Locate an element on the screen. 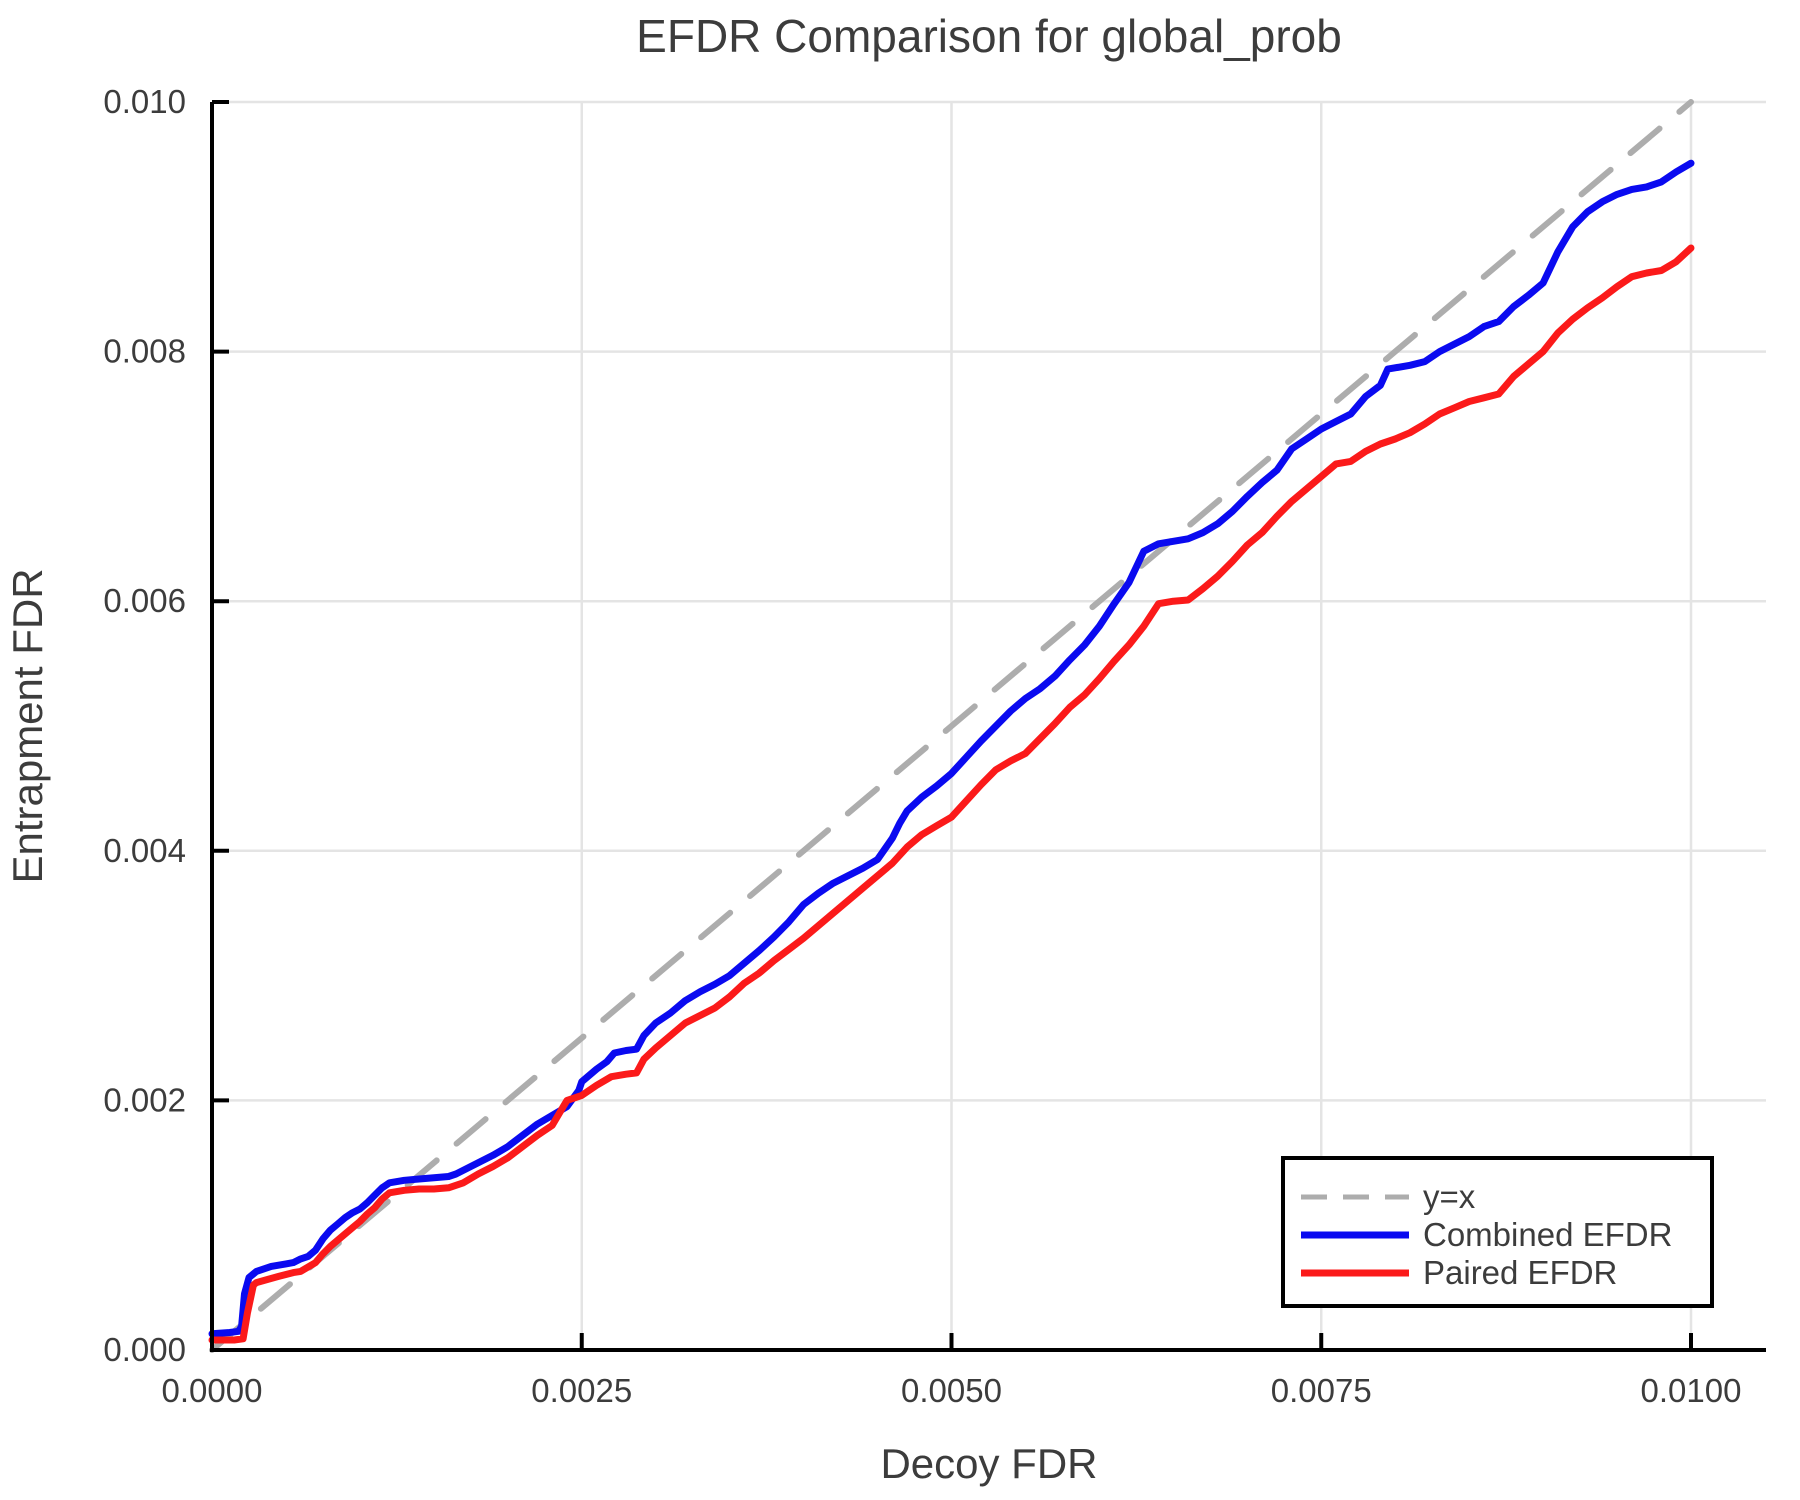 This screenshot has width=1800, height=1500. y-tick-label: 0.002 is located at coordinates (144, 1099).